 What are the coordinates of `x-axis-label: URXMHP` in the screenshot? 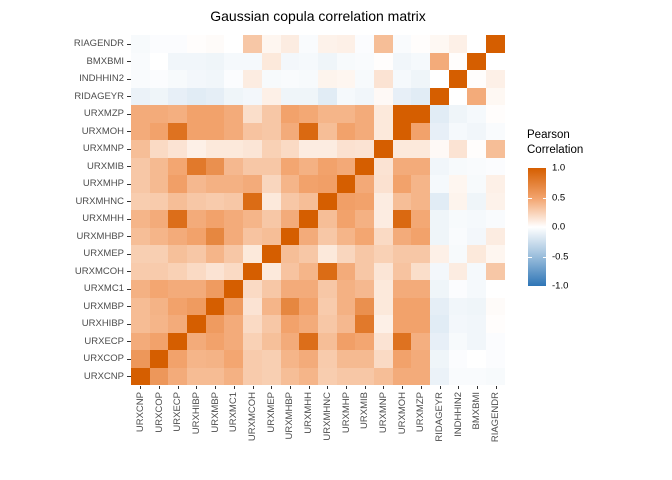 It's located at (346, 413).